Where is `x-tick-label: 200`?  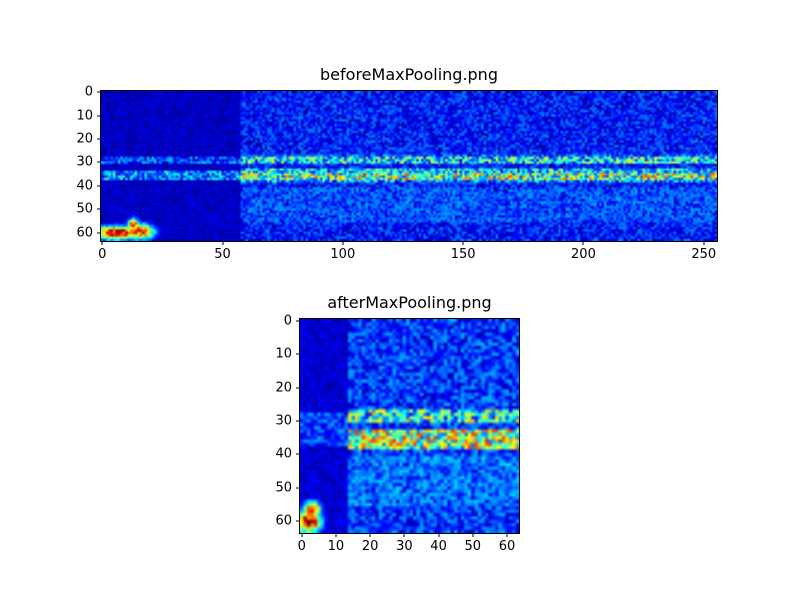 x-tick-label: 200 is located at coordinates (583, 254).